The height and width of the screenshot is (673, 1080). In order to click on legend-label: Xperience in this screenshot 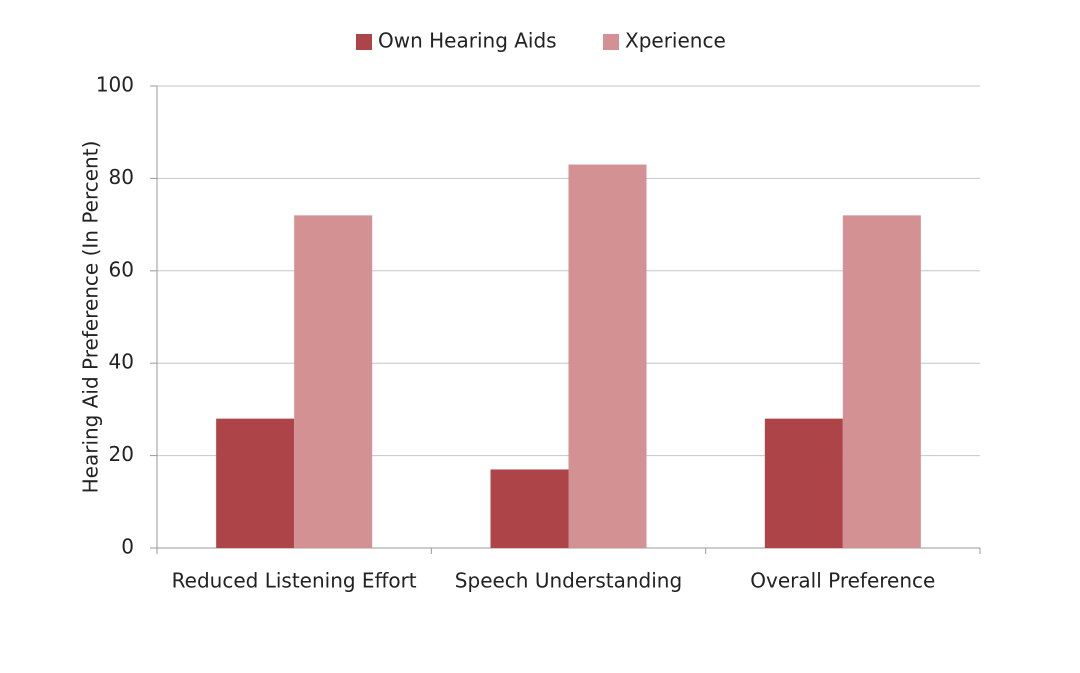, I will do `click(675, 41)`.